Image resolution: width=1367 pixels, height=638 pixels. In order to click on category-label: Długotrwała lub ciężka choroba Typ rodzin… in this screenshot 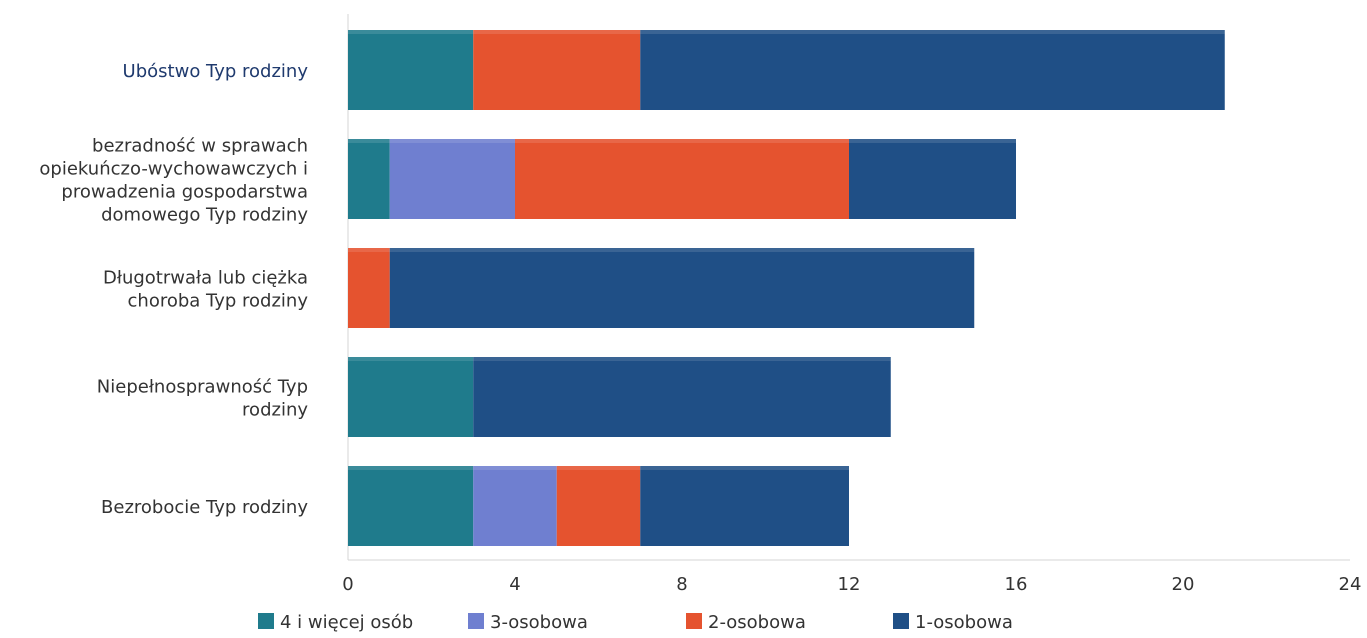, I will do `click(205, 290)`.